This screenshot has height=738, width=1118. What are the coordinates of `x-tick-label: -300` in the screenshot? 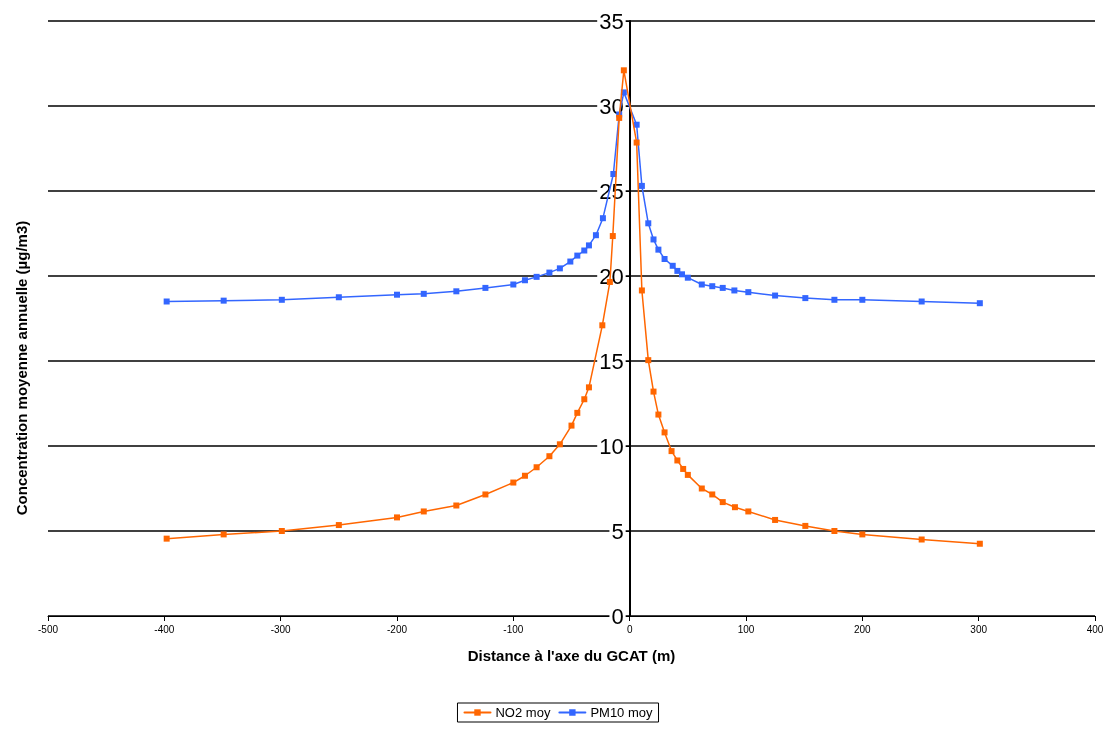 It's located at (281, 629).